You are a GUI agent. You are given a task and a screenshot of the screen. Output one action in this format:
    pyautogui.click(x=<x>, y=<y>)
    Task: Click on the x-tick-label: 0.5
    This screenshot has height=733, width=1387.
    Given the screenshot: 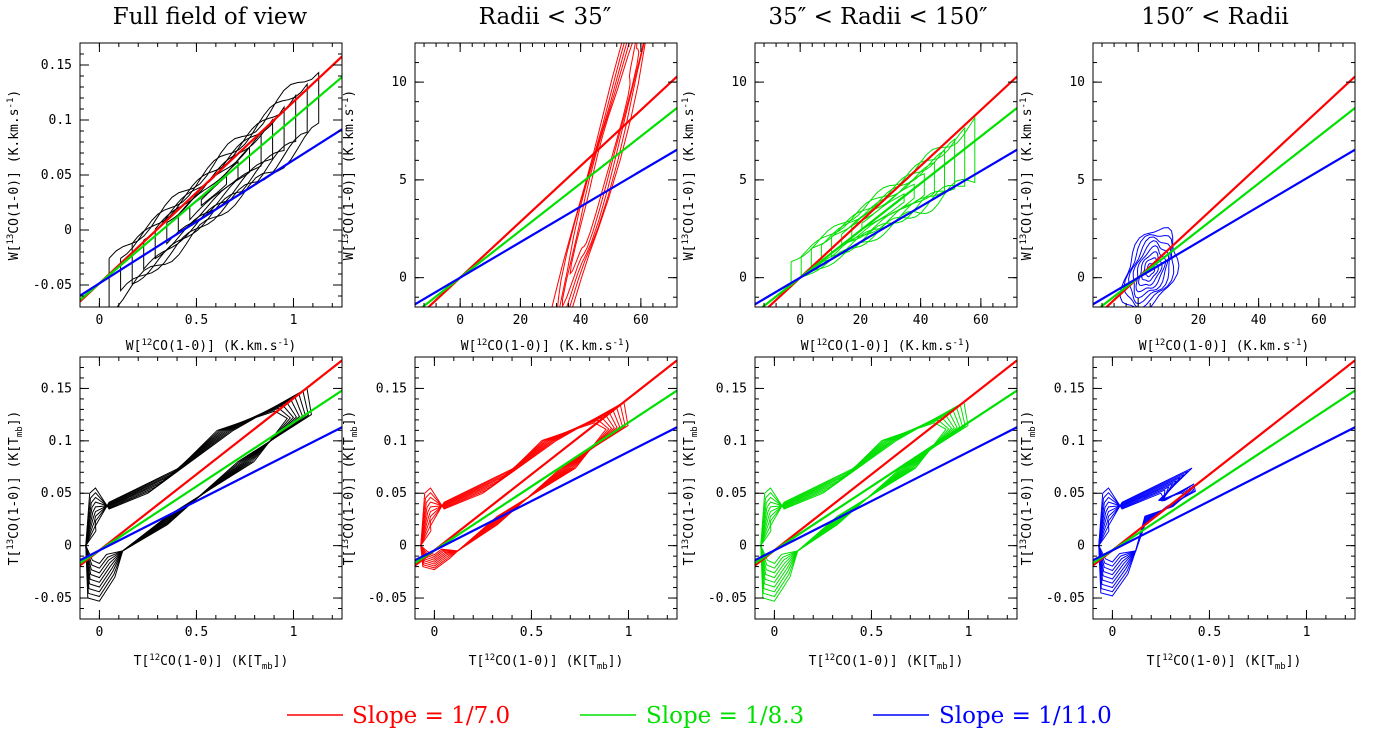 What is the action you would take?
    pyautogui.click(x=871, y=632)
    